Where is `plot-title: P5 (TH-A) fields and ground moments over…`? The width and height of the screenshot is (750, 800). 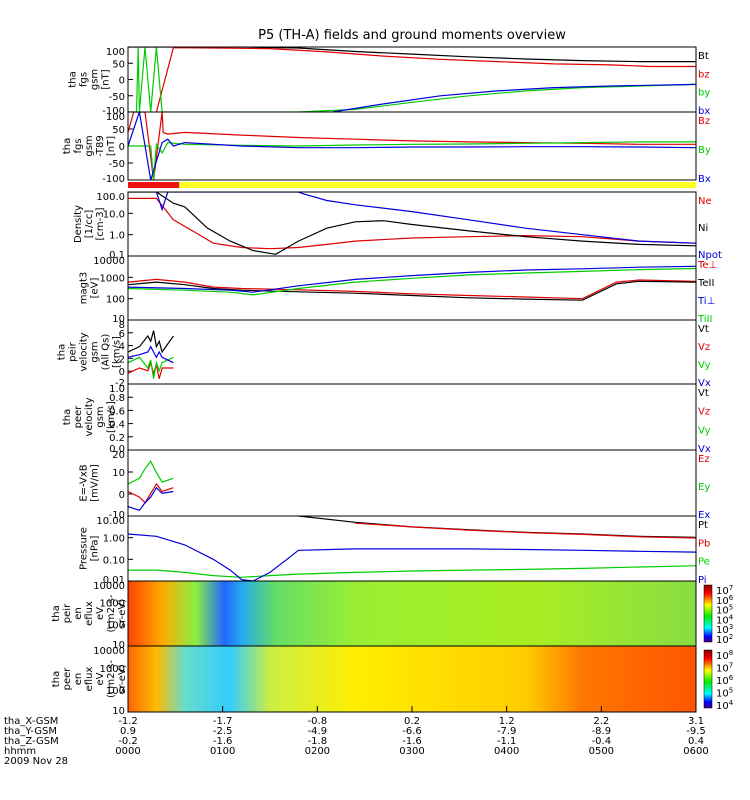
plot-title: P5 (TH-A) fields and ground moments over… is located at coordinates (412, 35).